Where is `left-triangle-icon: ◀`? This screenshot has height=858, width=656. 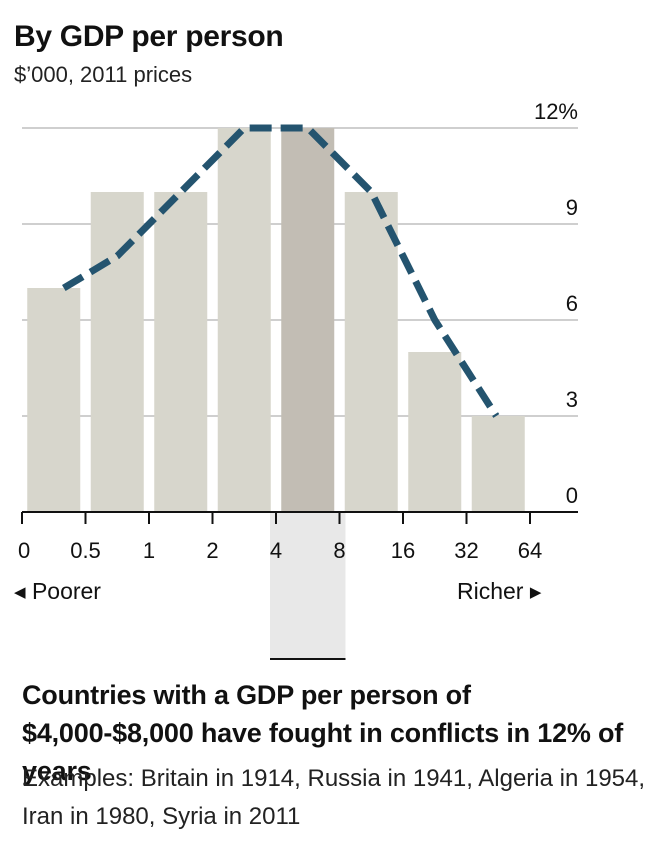
left-triangle-icon: ◀ is located at coordinates (20, 592).